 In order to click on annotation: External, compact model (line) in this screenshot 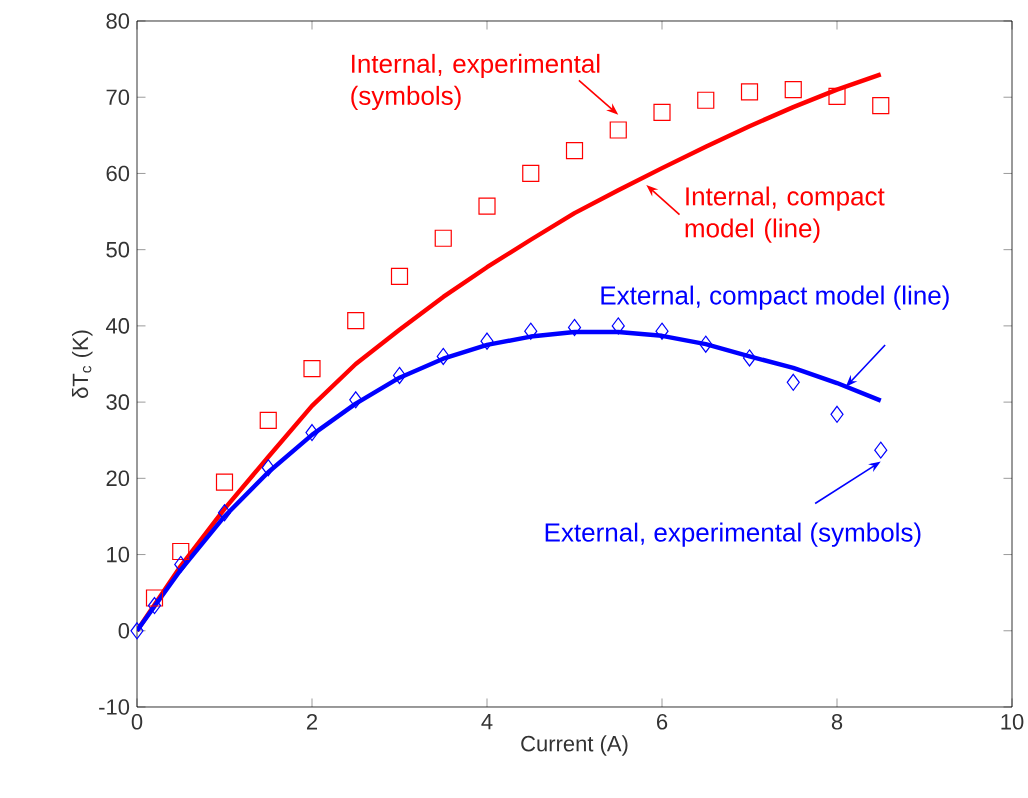, I will do `click(775, 297)`.